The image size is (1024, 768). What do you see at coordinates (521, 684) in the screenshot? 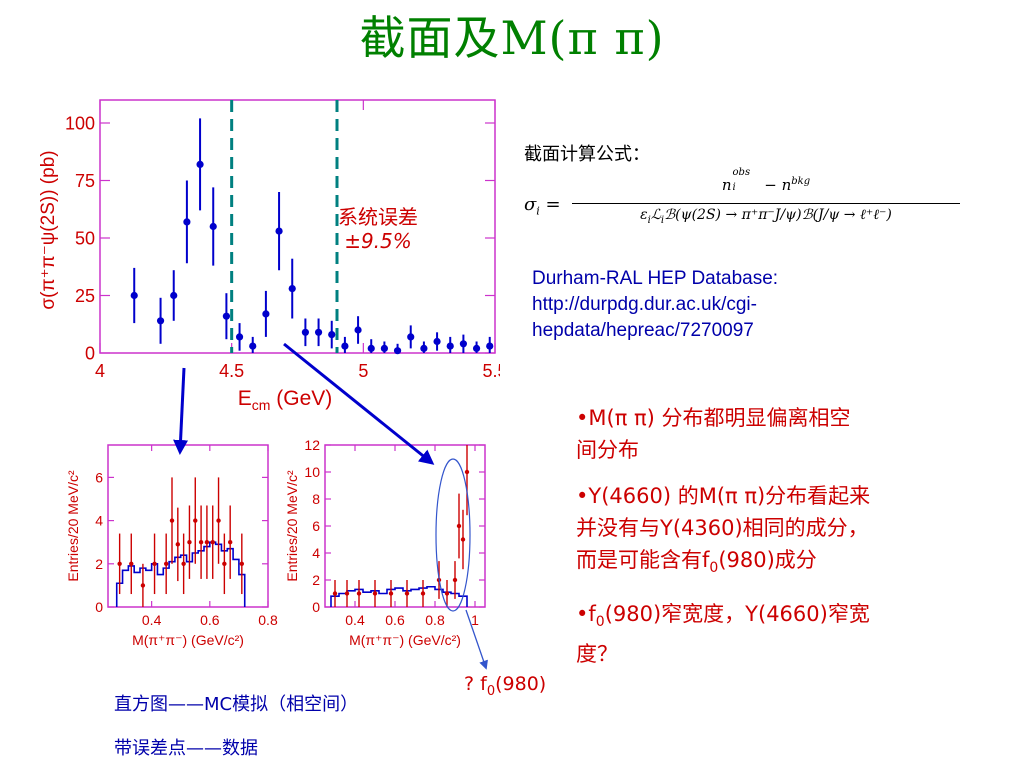
I see `f0-mass: (980)` at bounding box center [521, 684].